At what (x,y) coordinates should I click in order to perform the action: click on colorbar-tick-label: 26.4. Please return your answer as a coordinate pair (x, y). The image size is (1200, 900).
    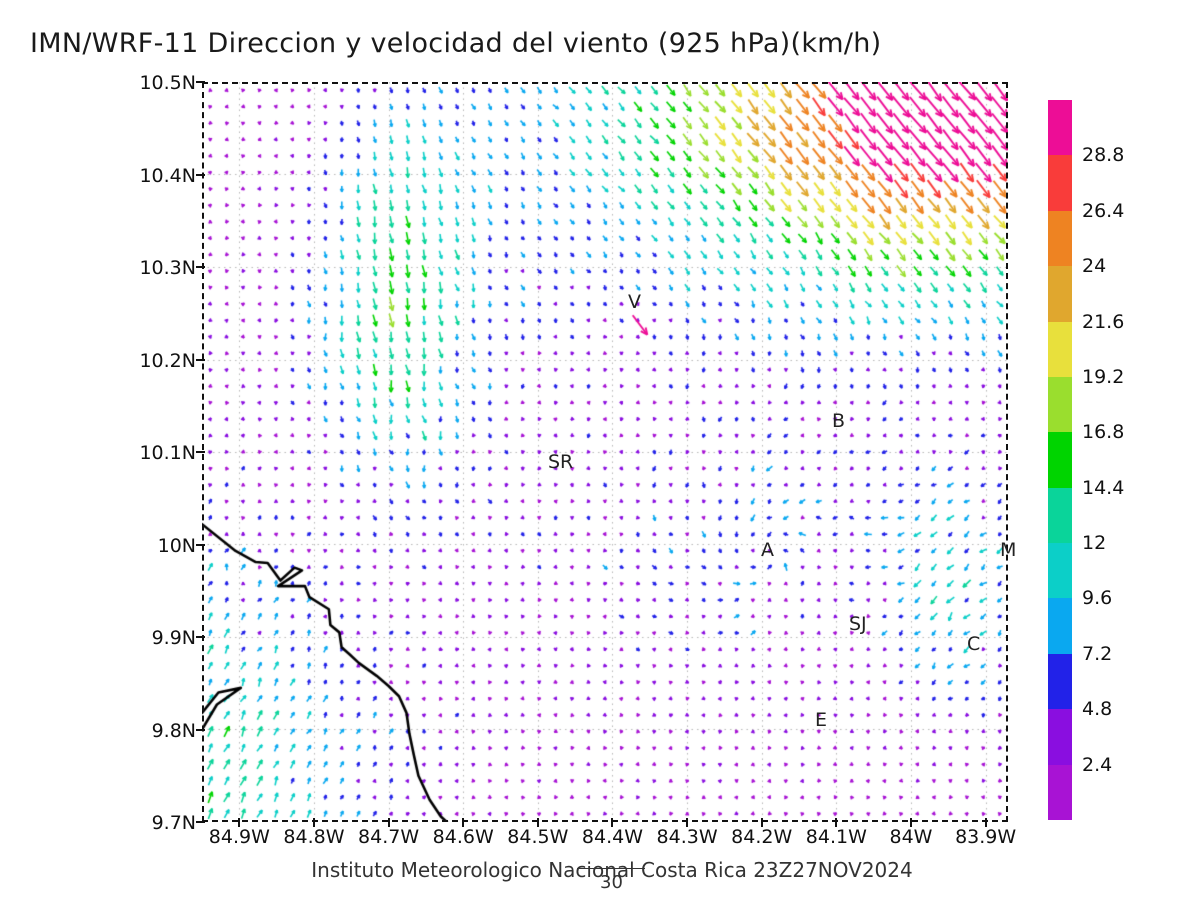
    Looking at the image, I should click on (1103, 210).